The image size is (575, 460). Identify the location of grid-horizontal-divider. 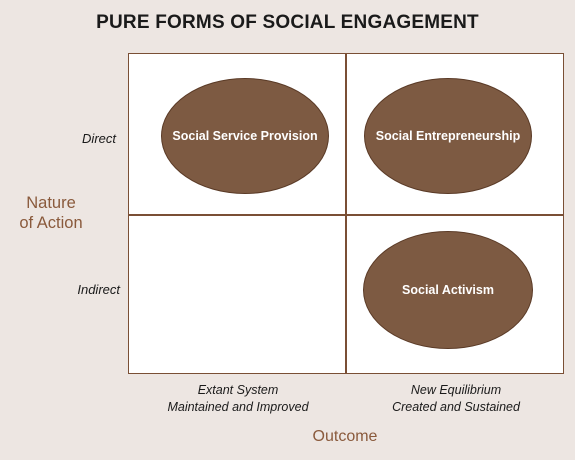
(346, 215).